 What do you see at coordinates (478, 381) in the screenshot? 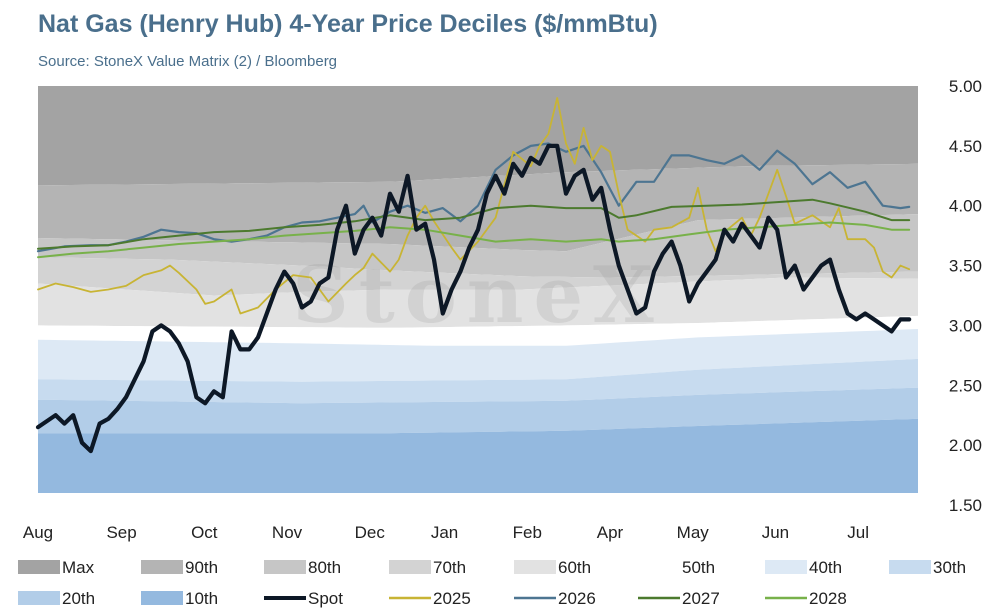
I see `band-30th` at bounding box center [478, 381].